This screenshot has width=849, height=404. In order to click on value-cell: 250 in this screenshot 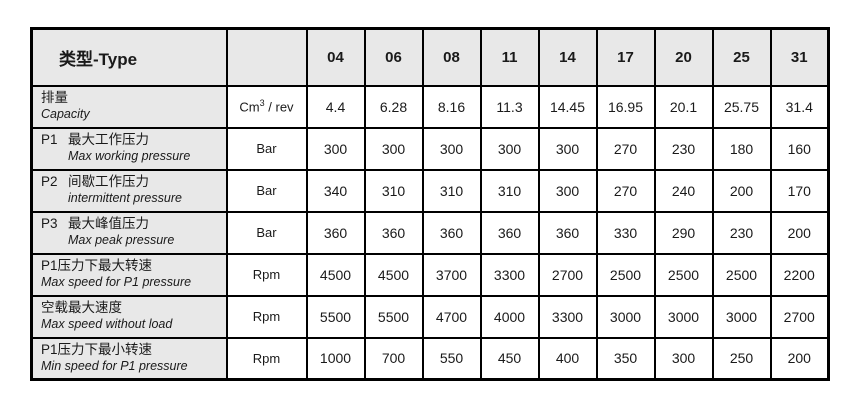, I will do `click(741, 358)`.